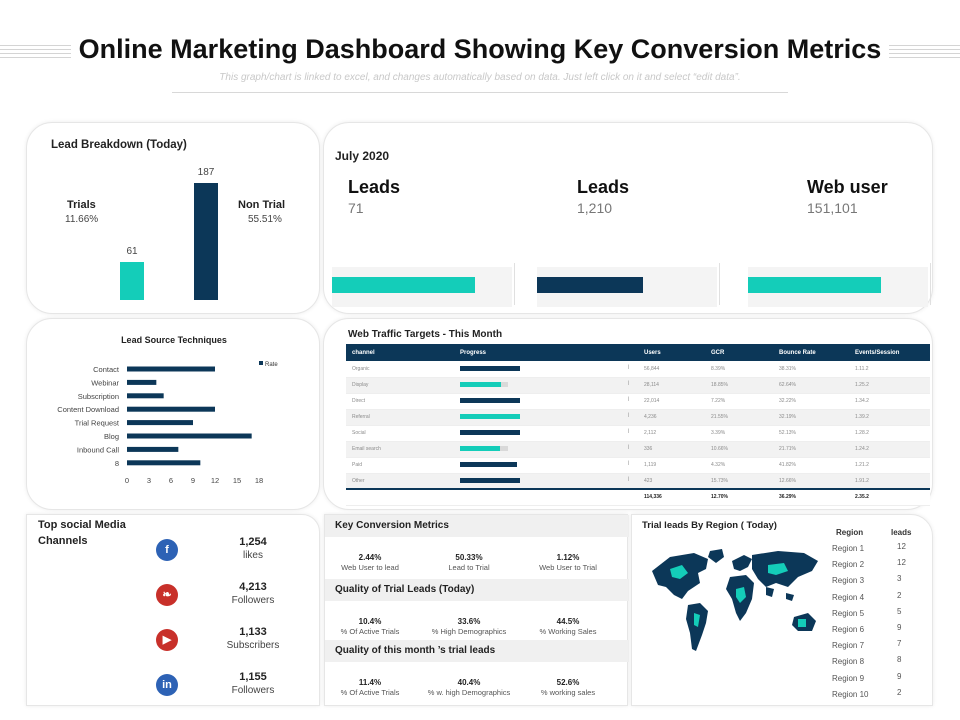 This screenshot has width=960, height=720. I want to click on total-events: 2.35.2, so click(889, 497).